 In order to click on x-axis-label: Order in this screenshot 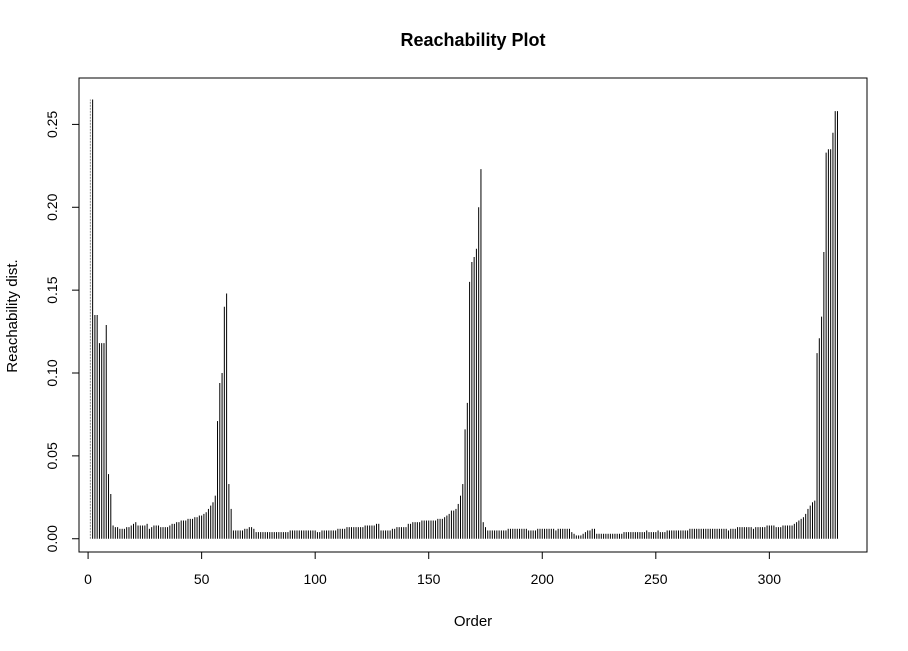, I will do `click(473, 621)`.